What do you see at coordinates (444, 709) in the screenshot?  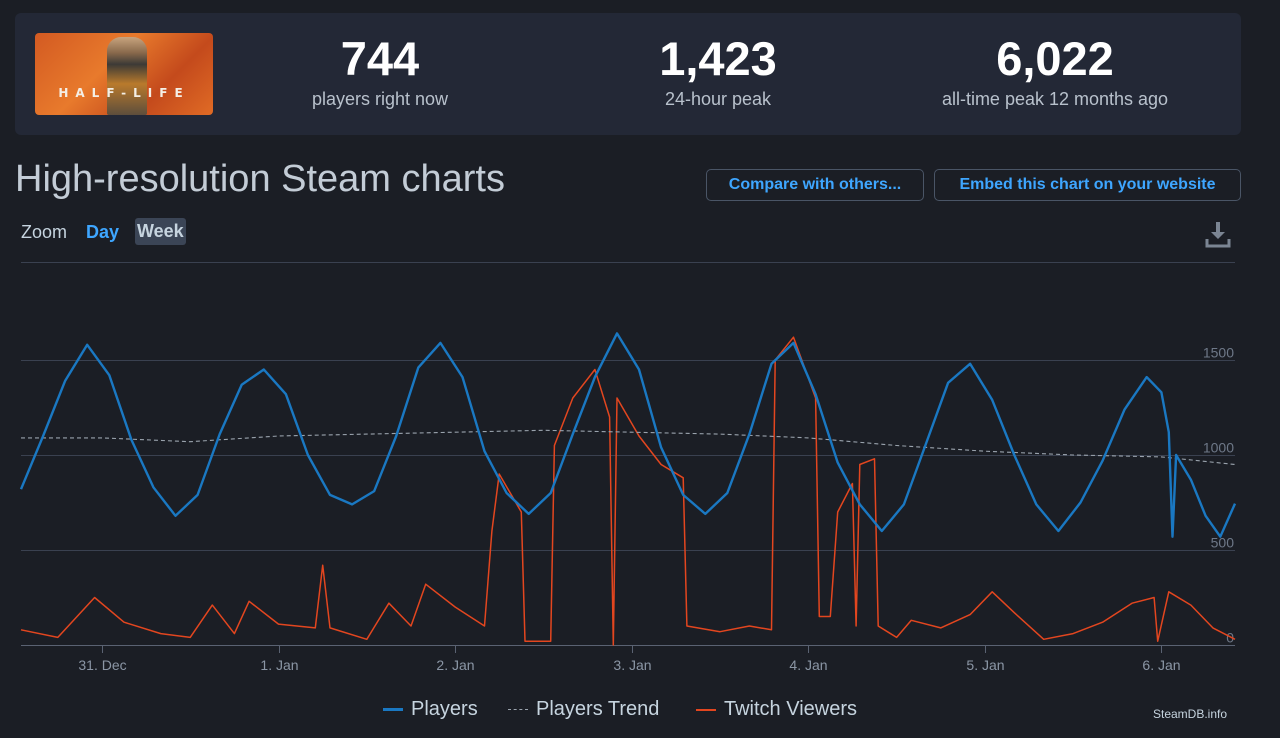 I see `legend-label: Players` at bounding box center [444, 709].